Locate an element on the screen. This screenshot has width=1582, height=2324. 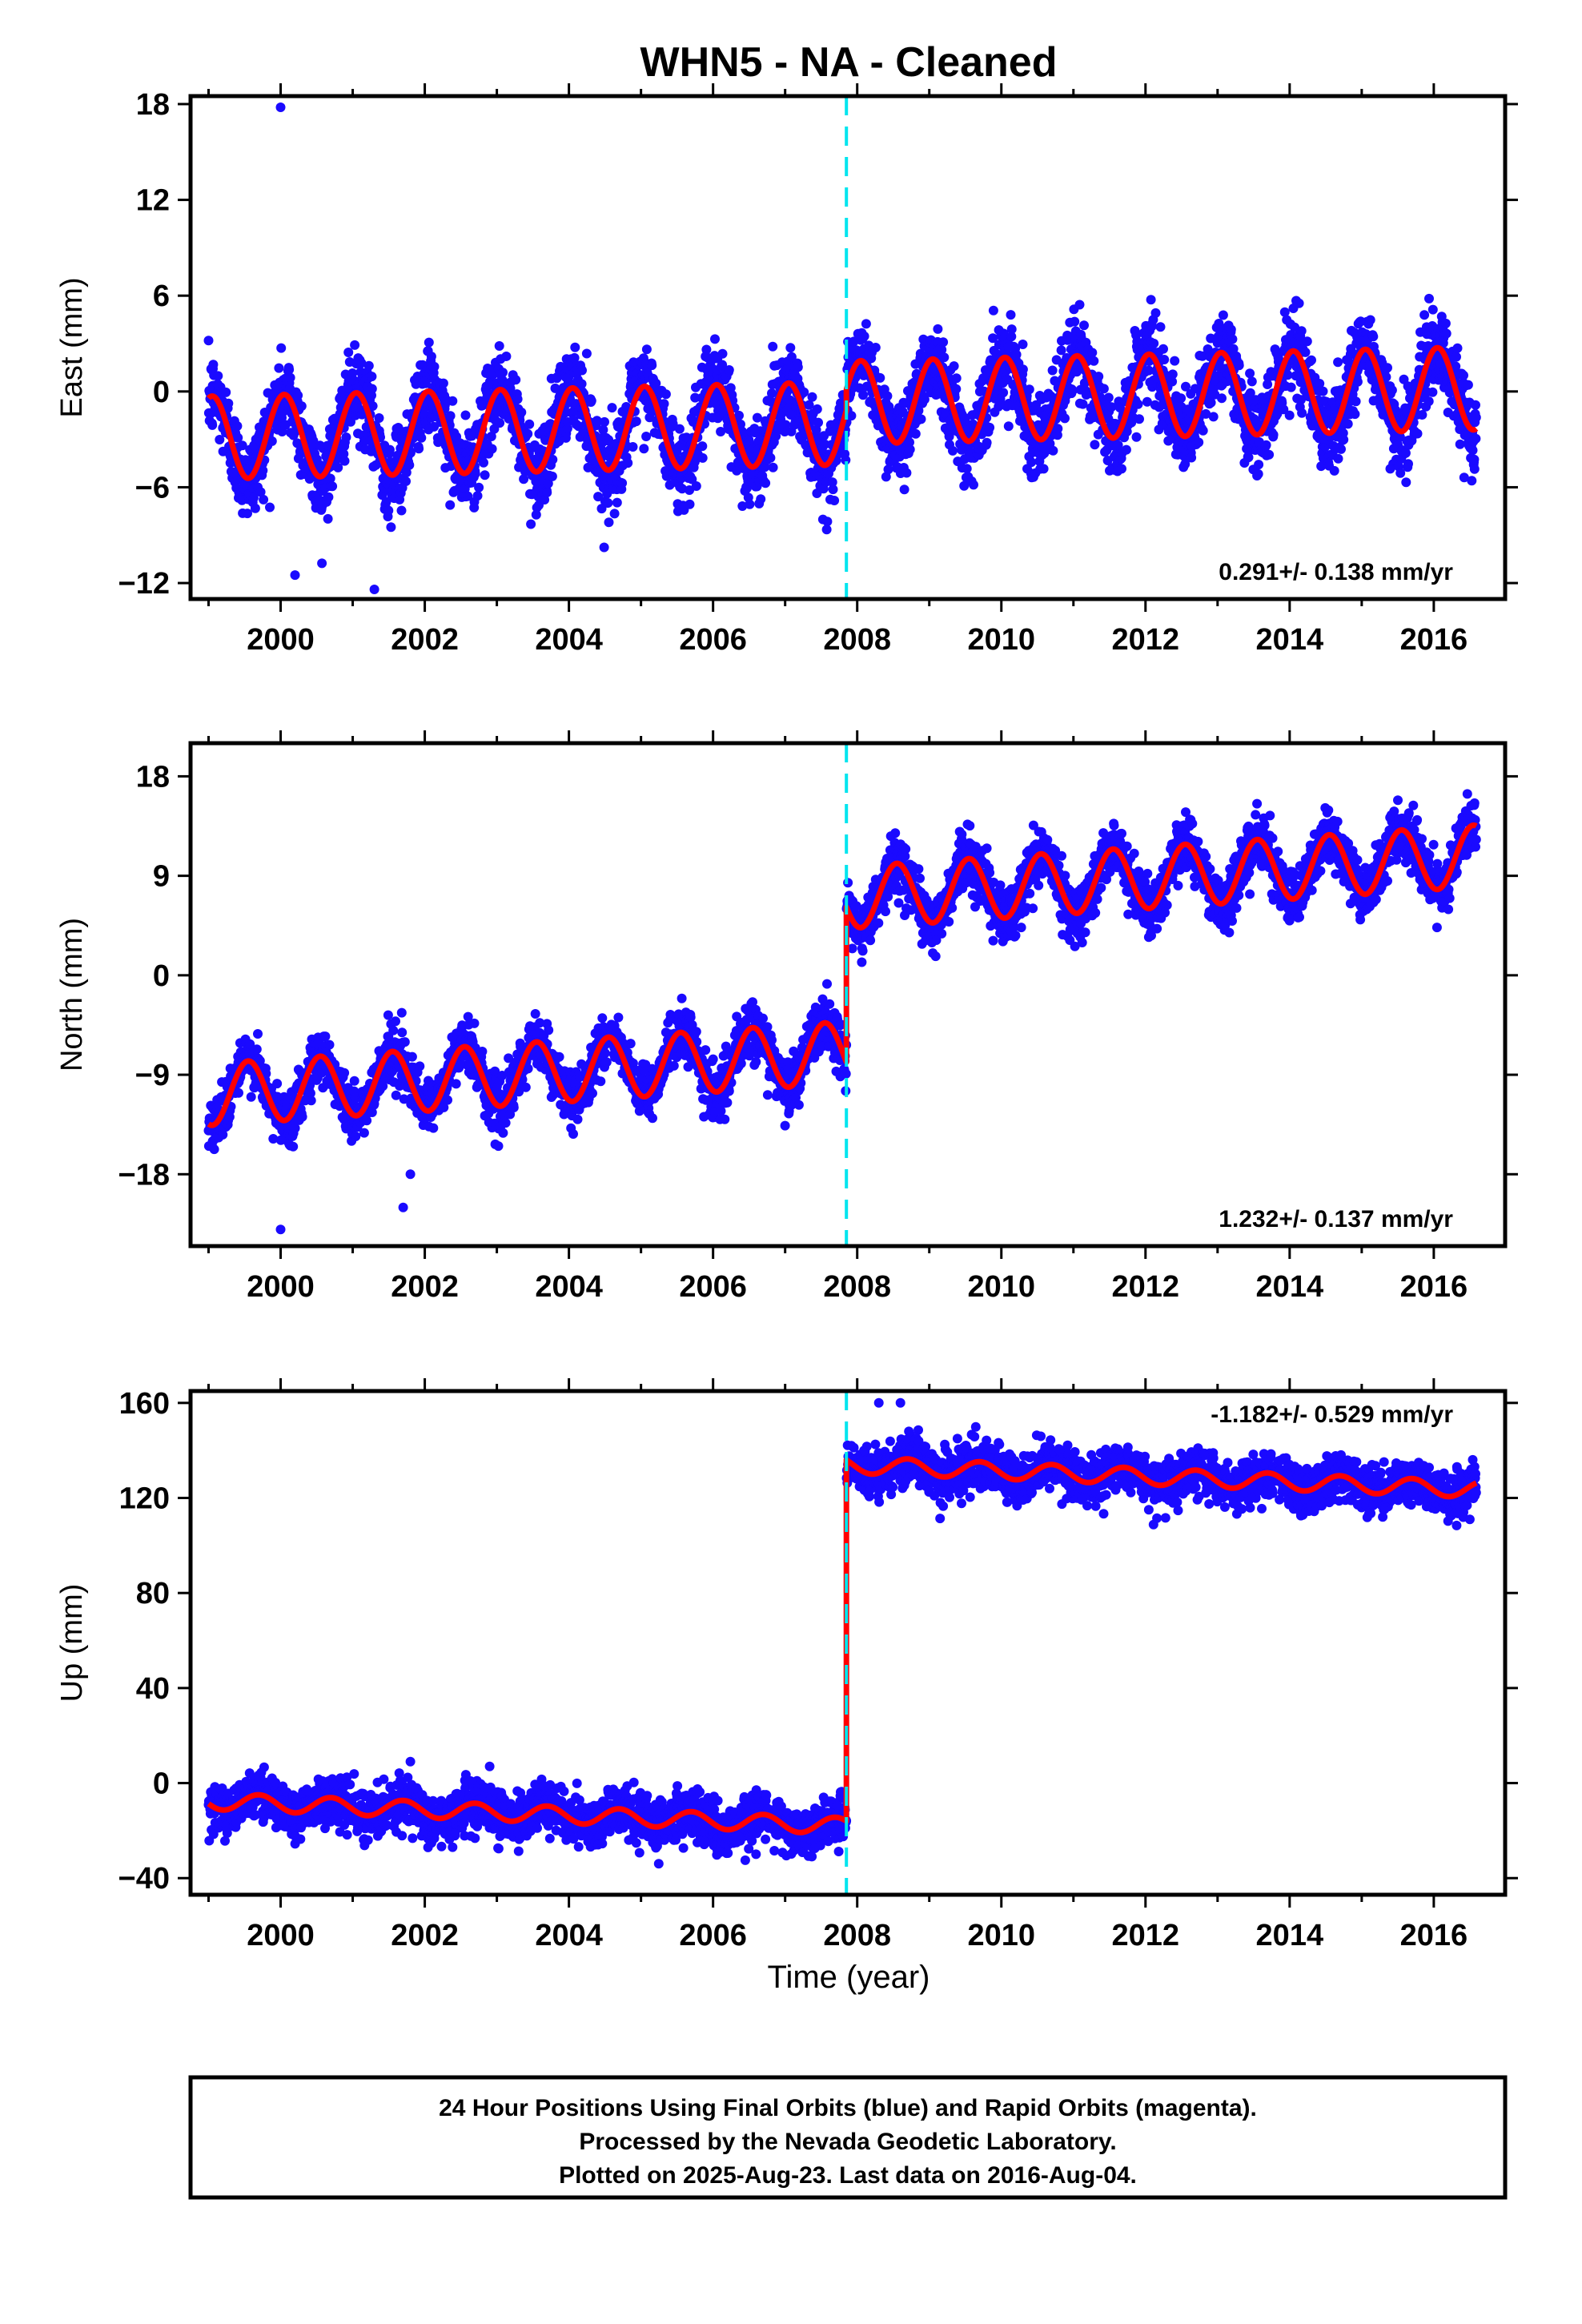
y-tick-label: 0 is located at coordinates (161, 393).